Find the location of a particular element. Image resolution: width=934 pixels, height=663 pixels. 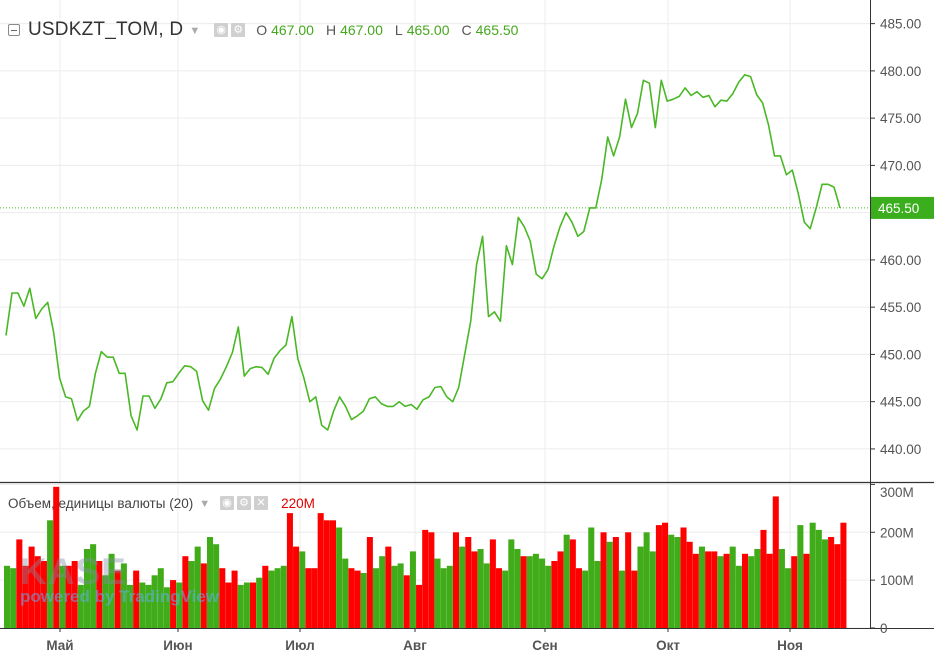

remove-volume-icon: ✕ is located at coordinates (261, 503).